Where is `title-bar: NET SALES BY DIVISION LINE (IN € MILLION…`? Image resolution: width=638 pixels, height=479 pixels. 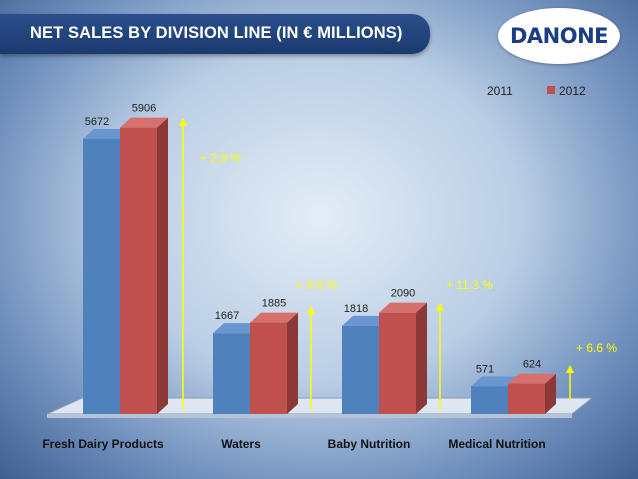 title-bar: NET SALES BY DIVISION LINE (IN € MILLION… is located at coordinates (215, 34).